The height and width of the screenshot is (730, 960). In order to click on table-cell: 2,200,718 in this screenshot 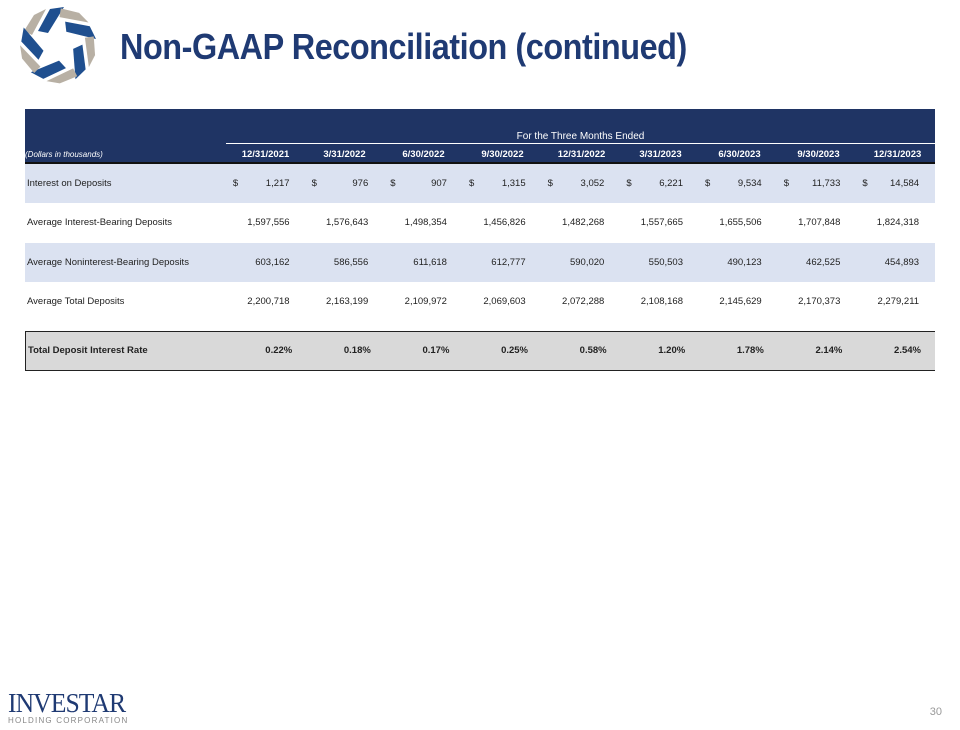, I will do `click(266, 301)`.